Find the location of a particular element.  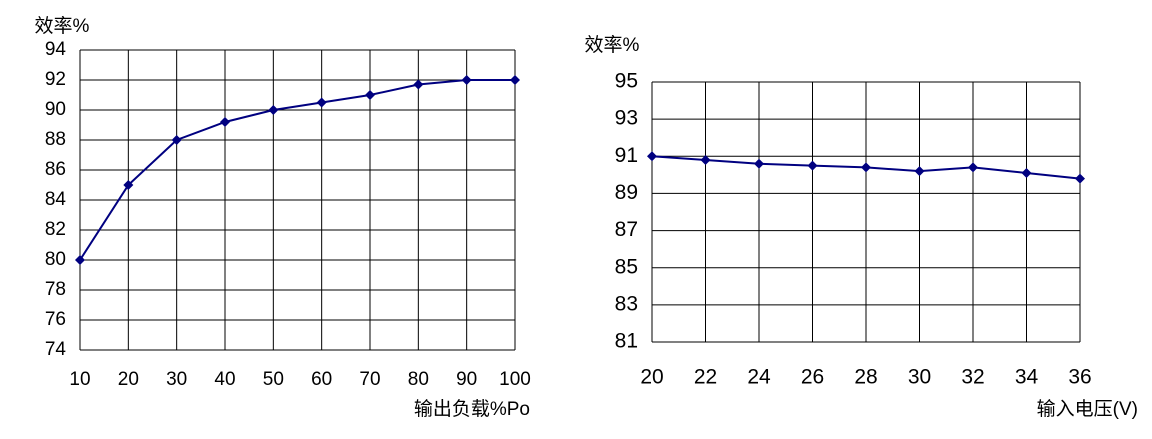

x-tick-label: 90 is located at coordinates (466, 379).